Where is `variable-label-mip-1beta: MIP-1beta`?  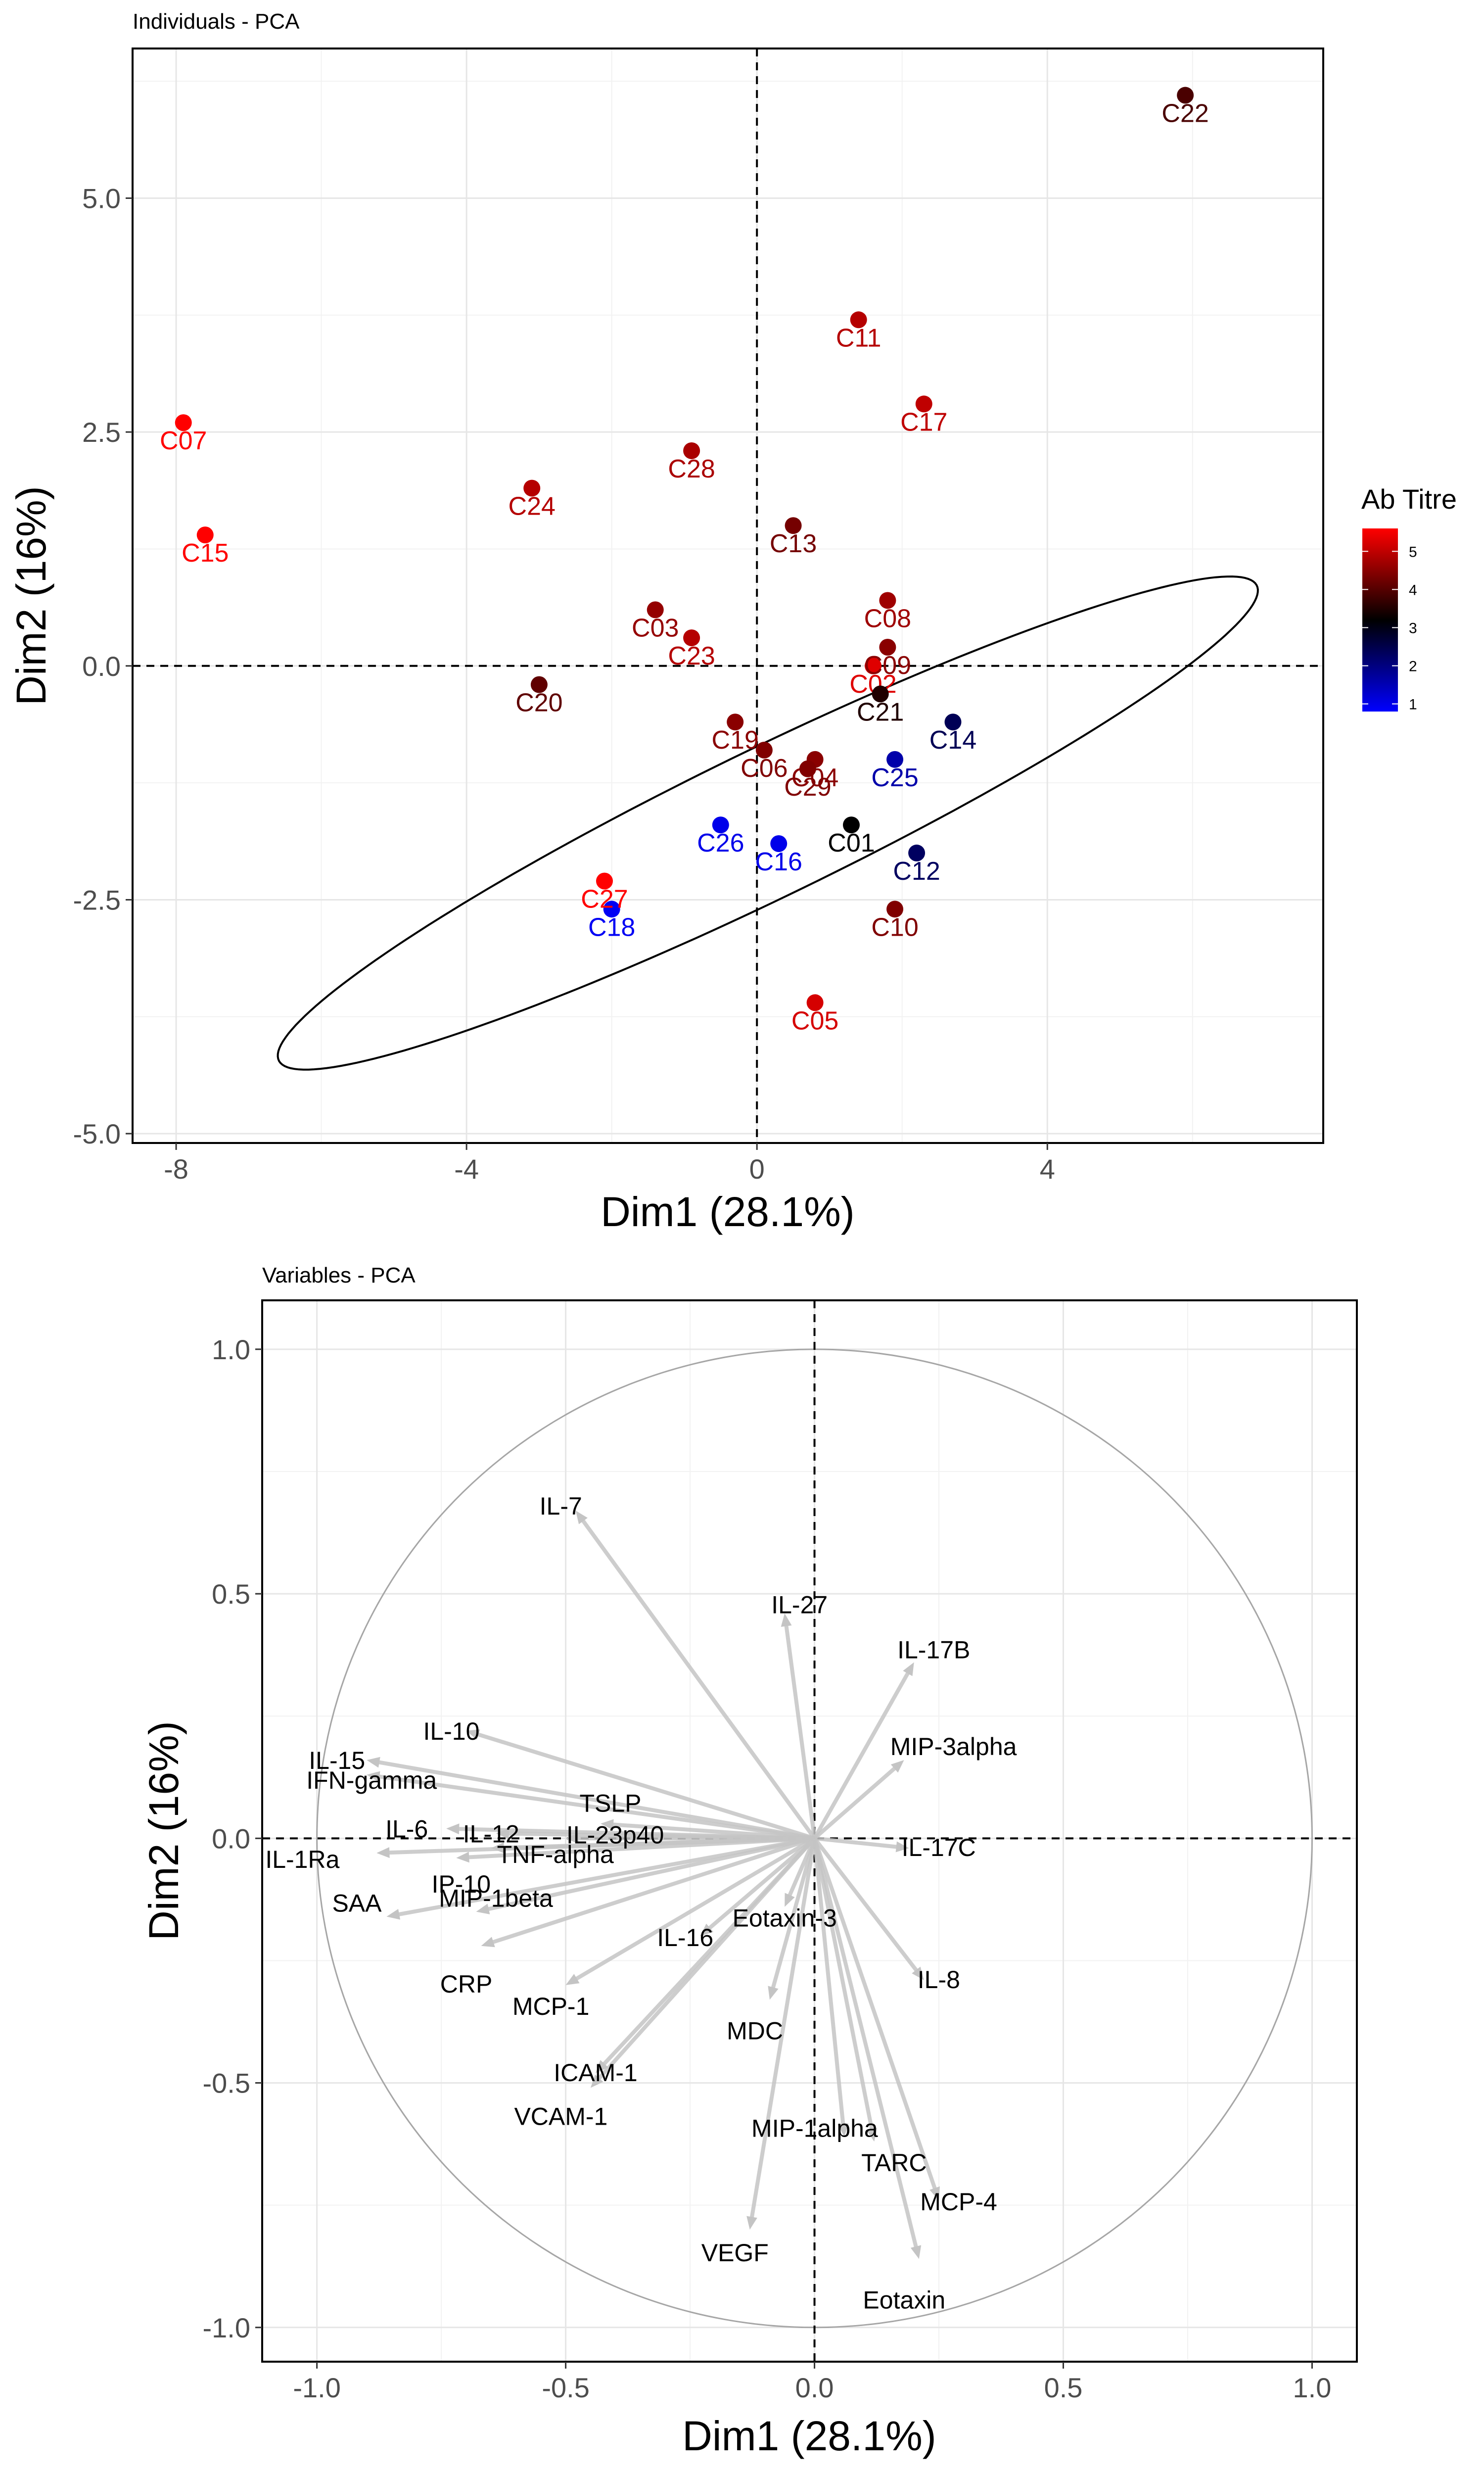 variable-label-mip-1beta: MIP-1beta is located at coordinates (496, 1898).